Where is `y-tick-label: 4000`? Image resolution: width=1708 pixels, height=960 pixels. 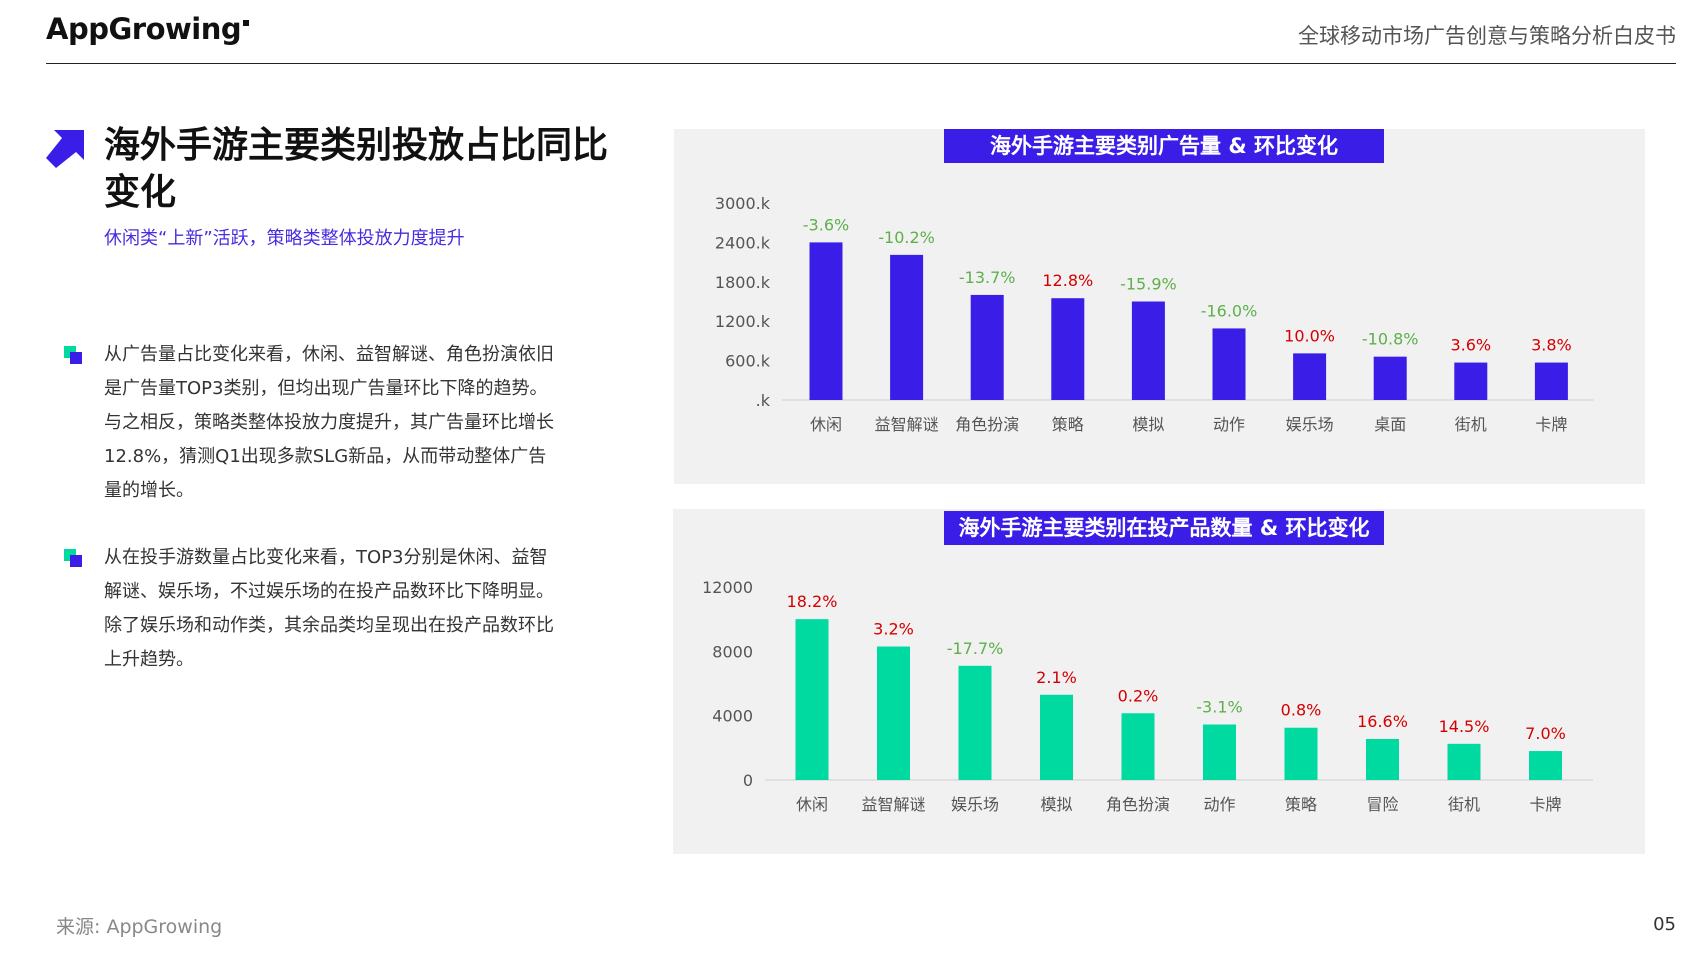
y-tick-label: 4000 is located at coordinates (732, 716).